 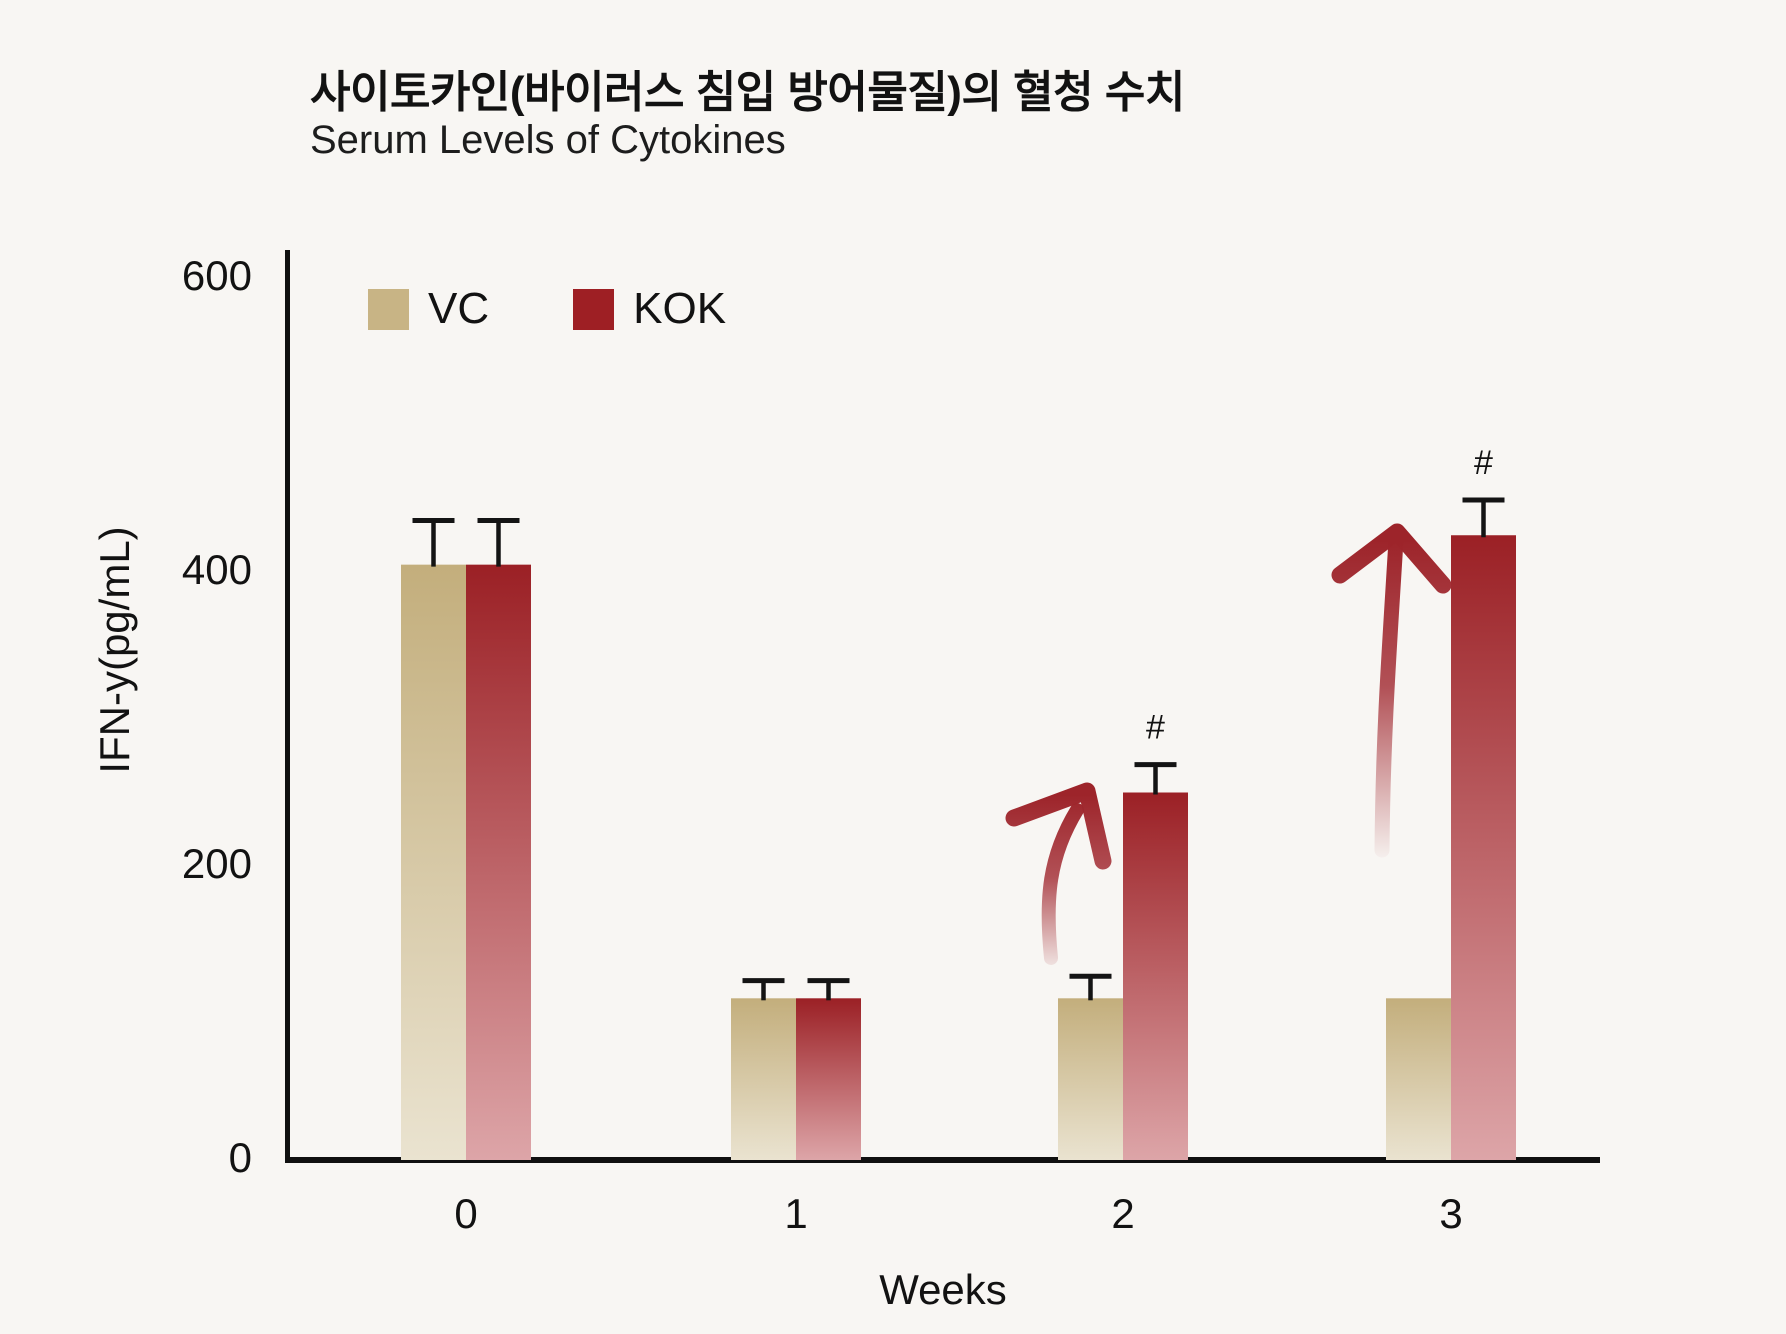 I want to click on x-tick-label-2: 2, so click(x=1123, y=1213).